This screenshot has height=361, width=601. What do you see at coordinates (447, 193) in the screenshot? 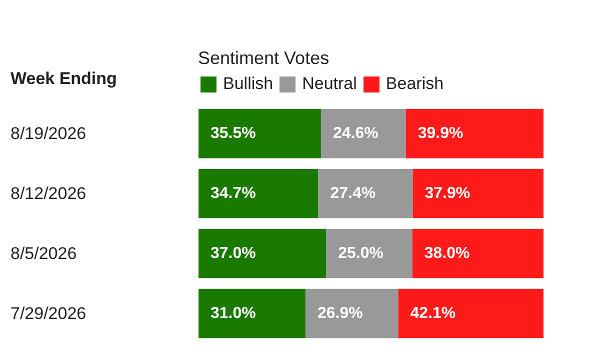
I see `data-label: 37.9%` at bounding box center [447, 193].